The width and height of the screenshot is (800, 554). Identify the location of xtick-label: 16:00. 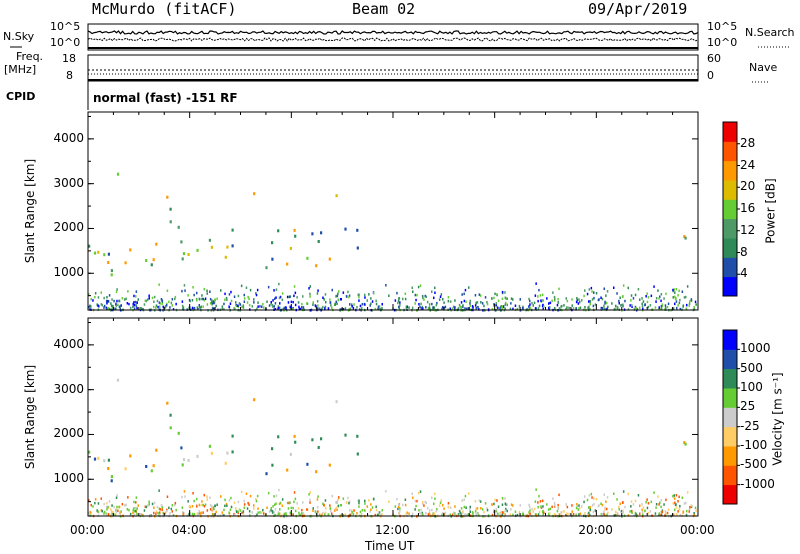
(494, 530).